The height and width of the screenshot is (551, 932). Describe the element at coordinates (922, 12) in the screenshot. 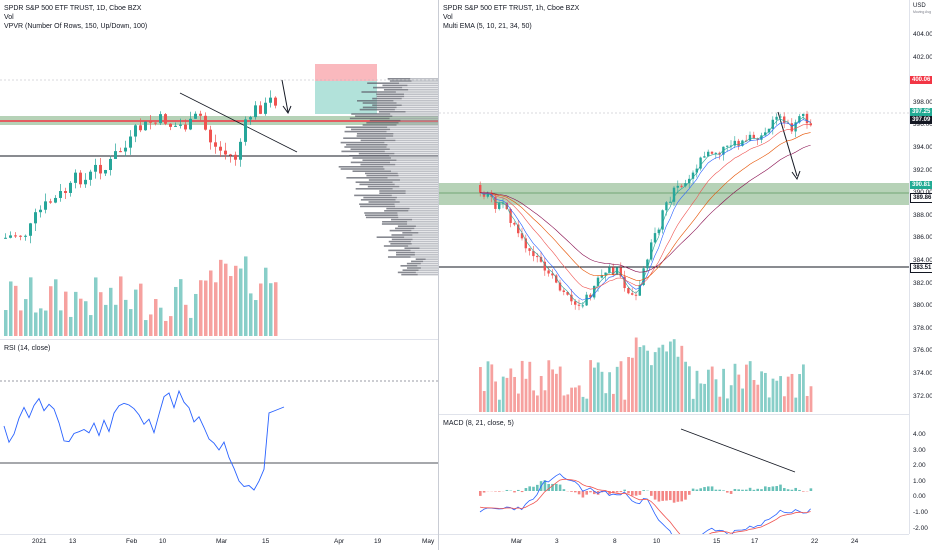

I see `axis-sub-label: Moving Avg` at that location.